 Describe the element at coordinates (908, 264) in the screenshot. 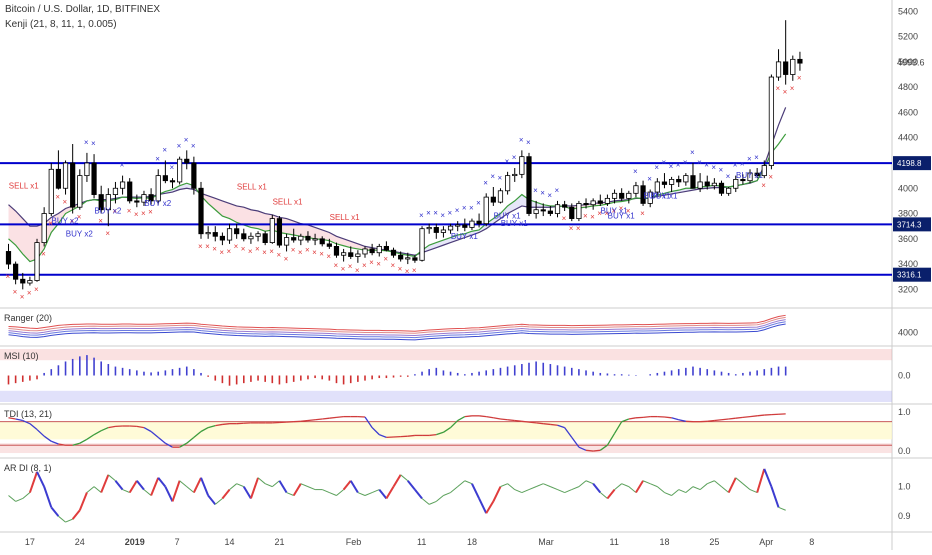

I see `price-tick-label: 3400` at that location.